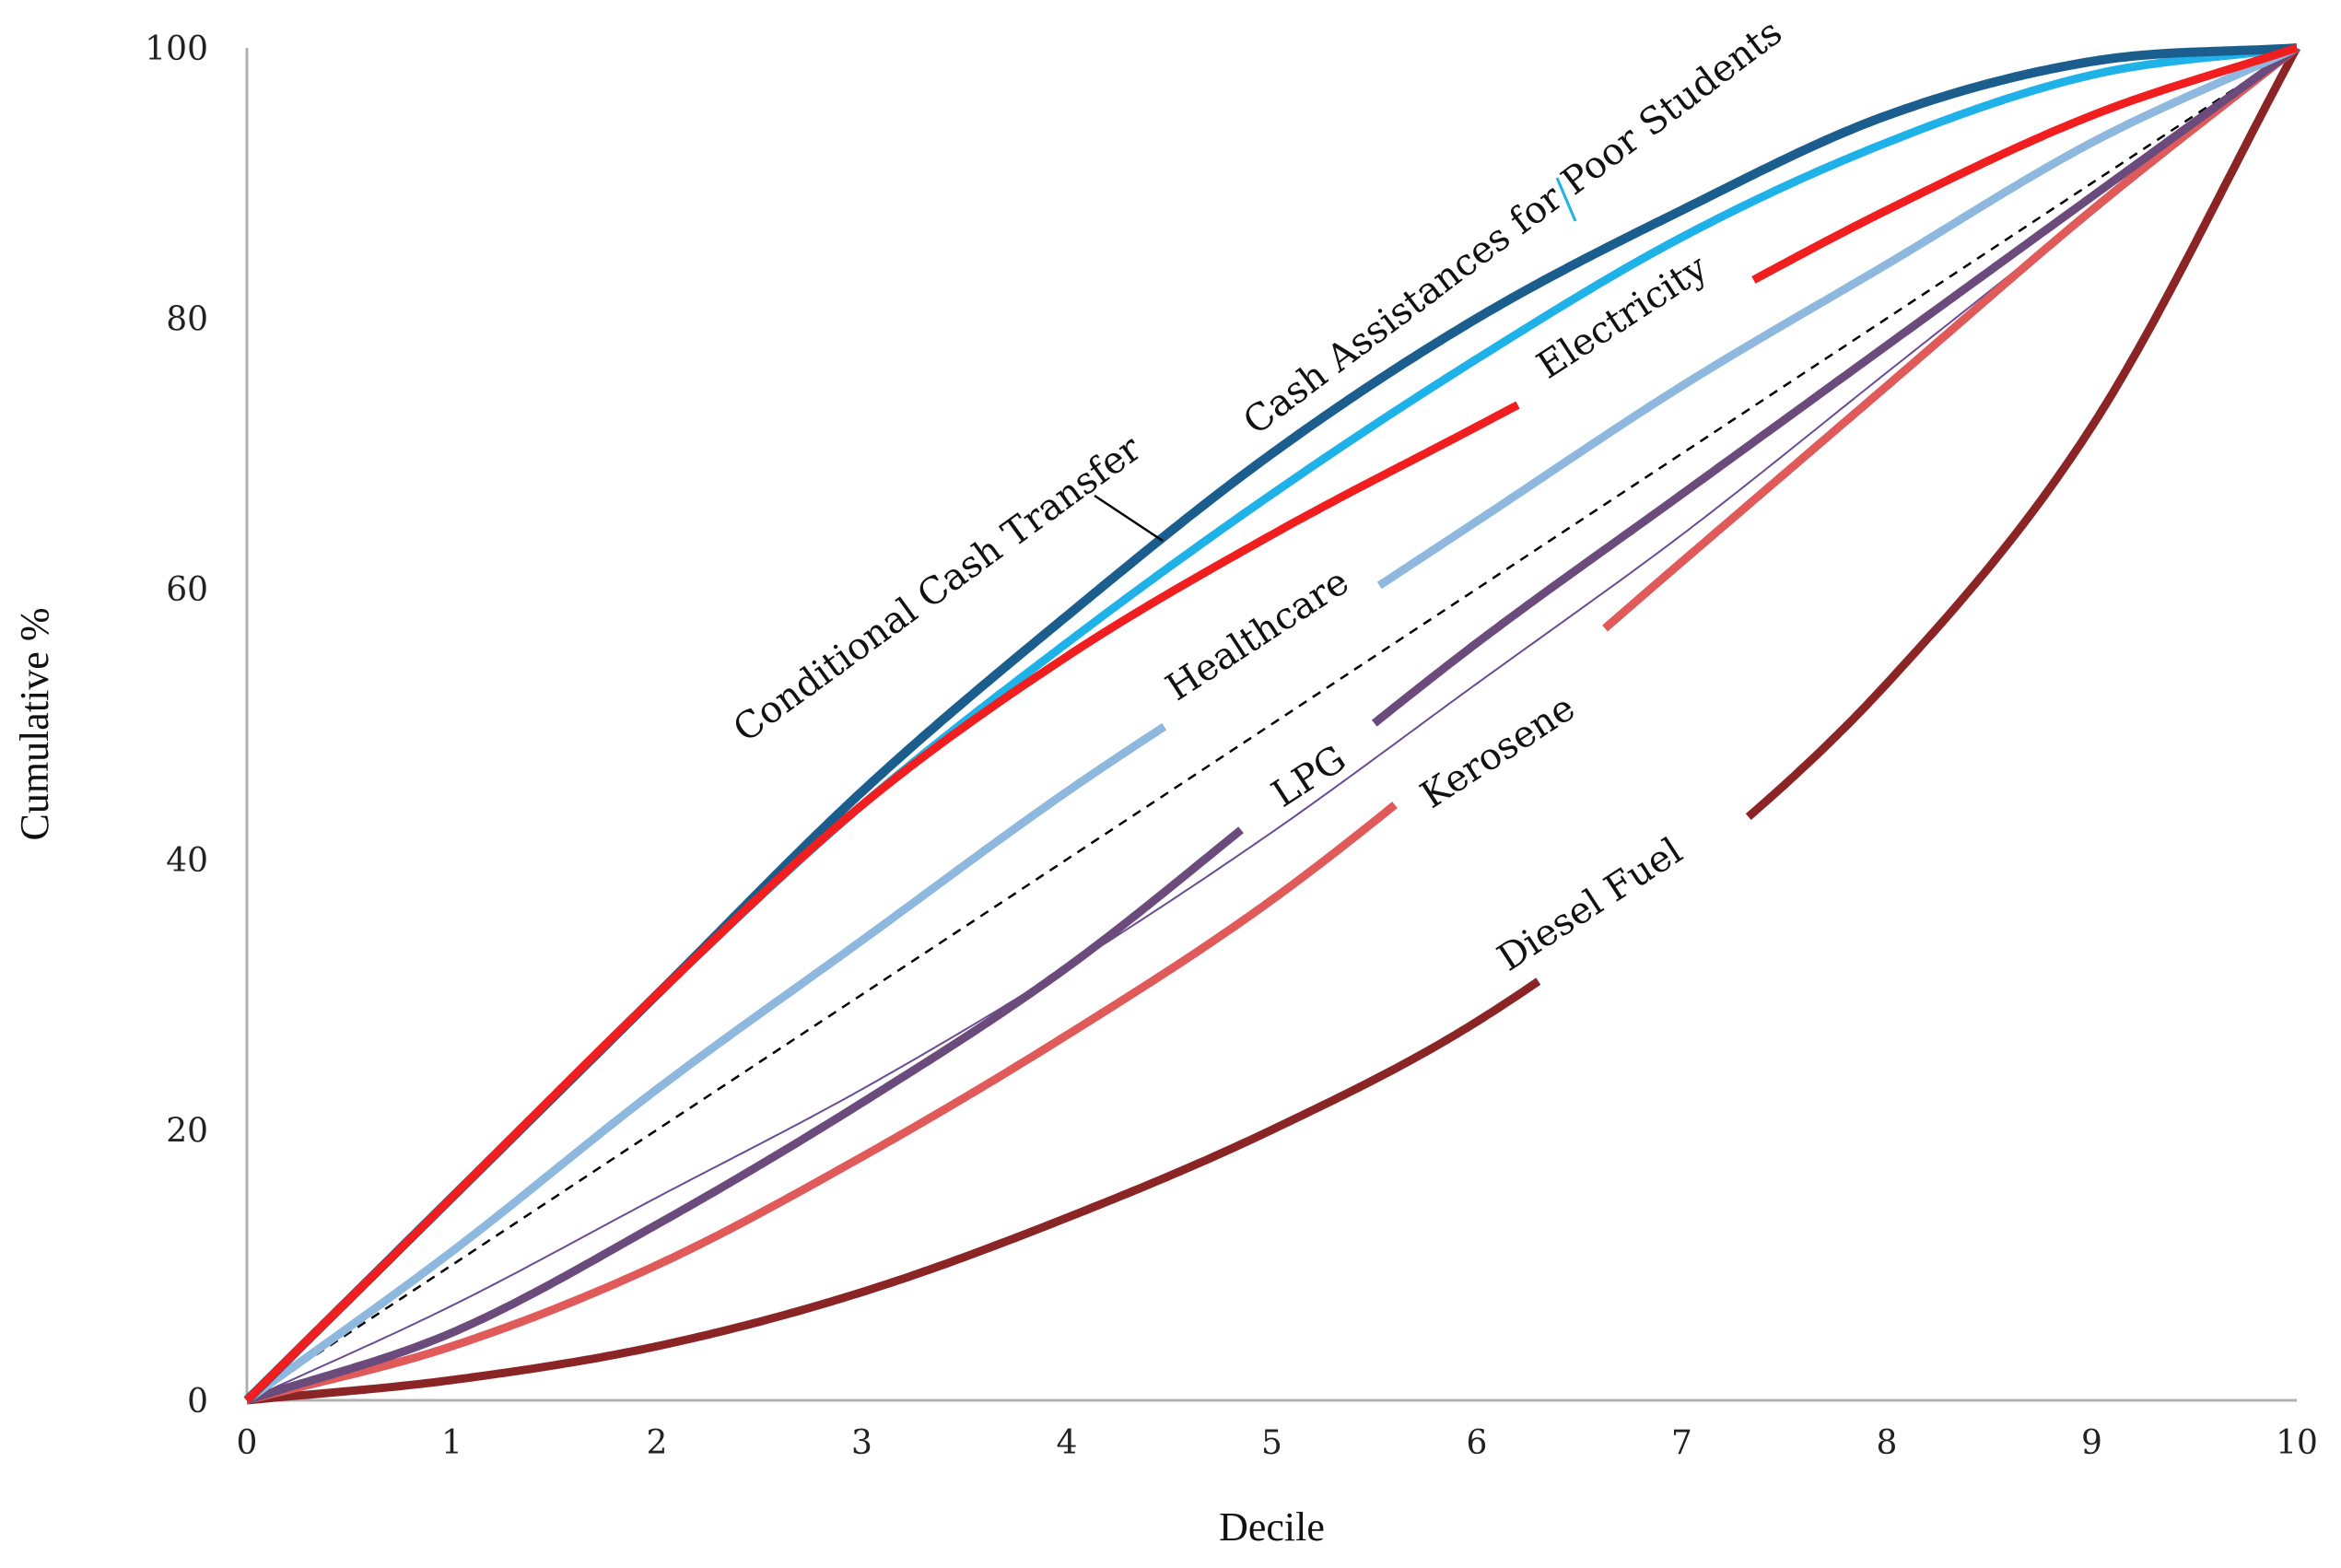 The width and height of the screenshot is (2341, 1568). I want to click on x-tick-label: 6, so click(1477, 1443).